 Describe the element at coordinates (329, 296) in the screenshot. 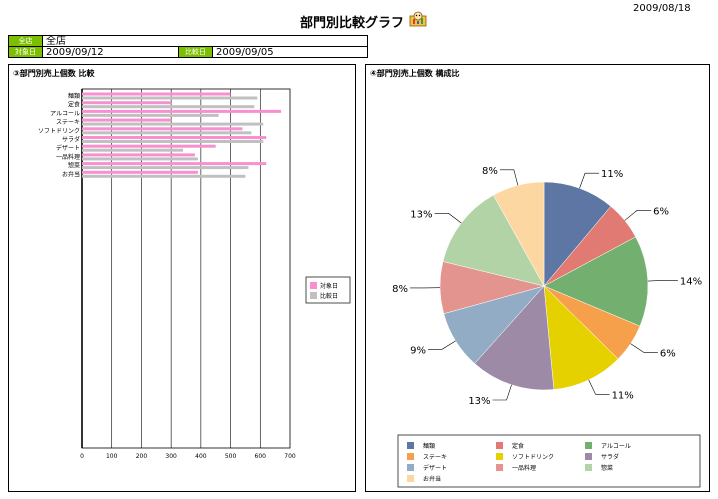

I see `legend-label: 比較日` at that location.